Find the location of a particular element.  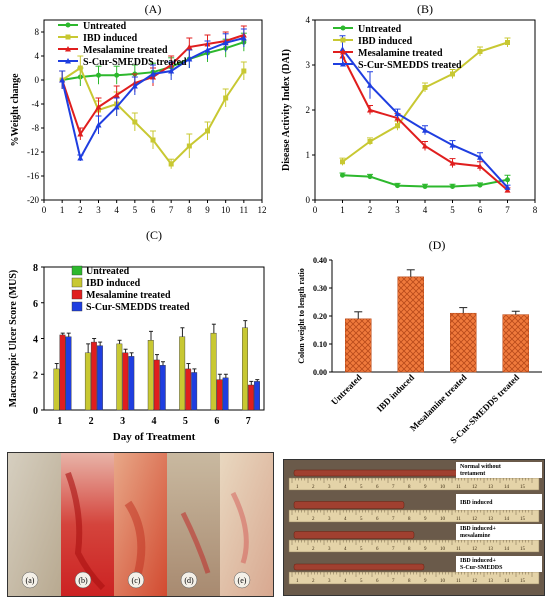

photo-label-badge is located at coordinates (242, 580).